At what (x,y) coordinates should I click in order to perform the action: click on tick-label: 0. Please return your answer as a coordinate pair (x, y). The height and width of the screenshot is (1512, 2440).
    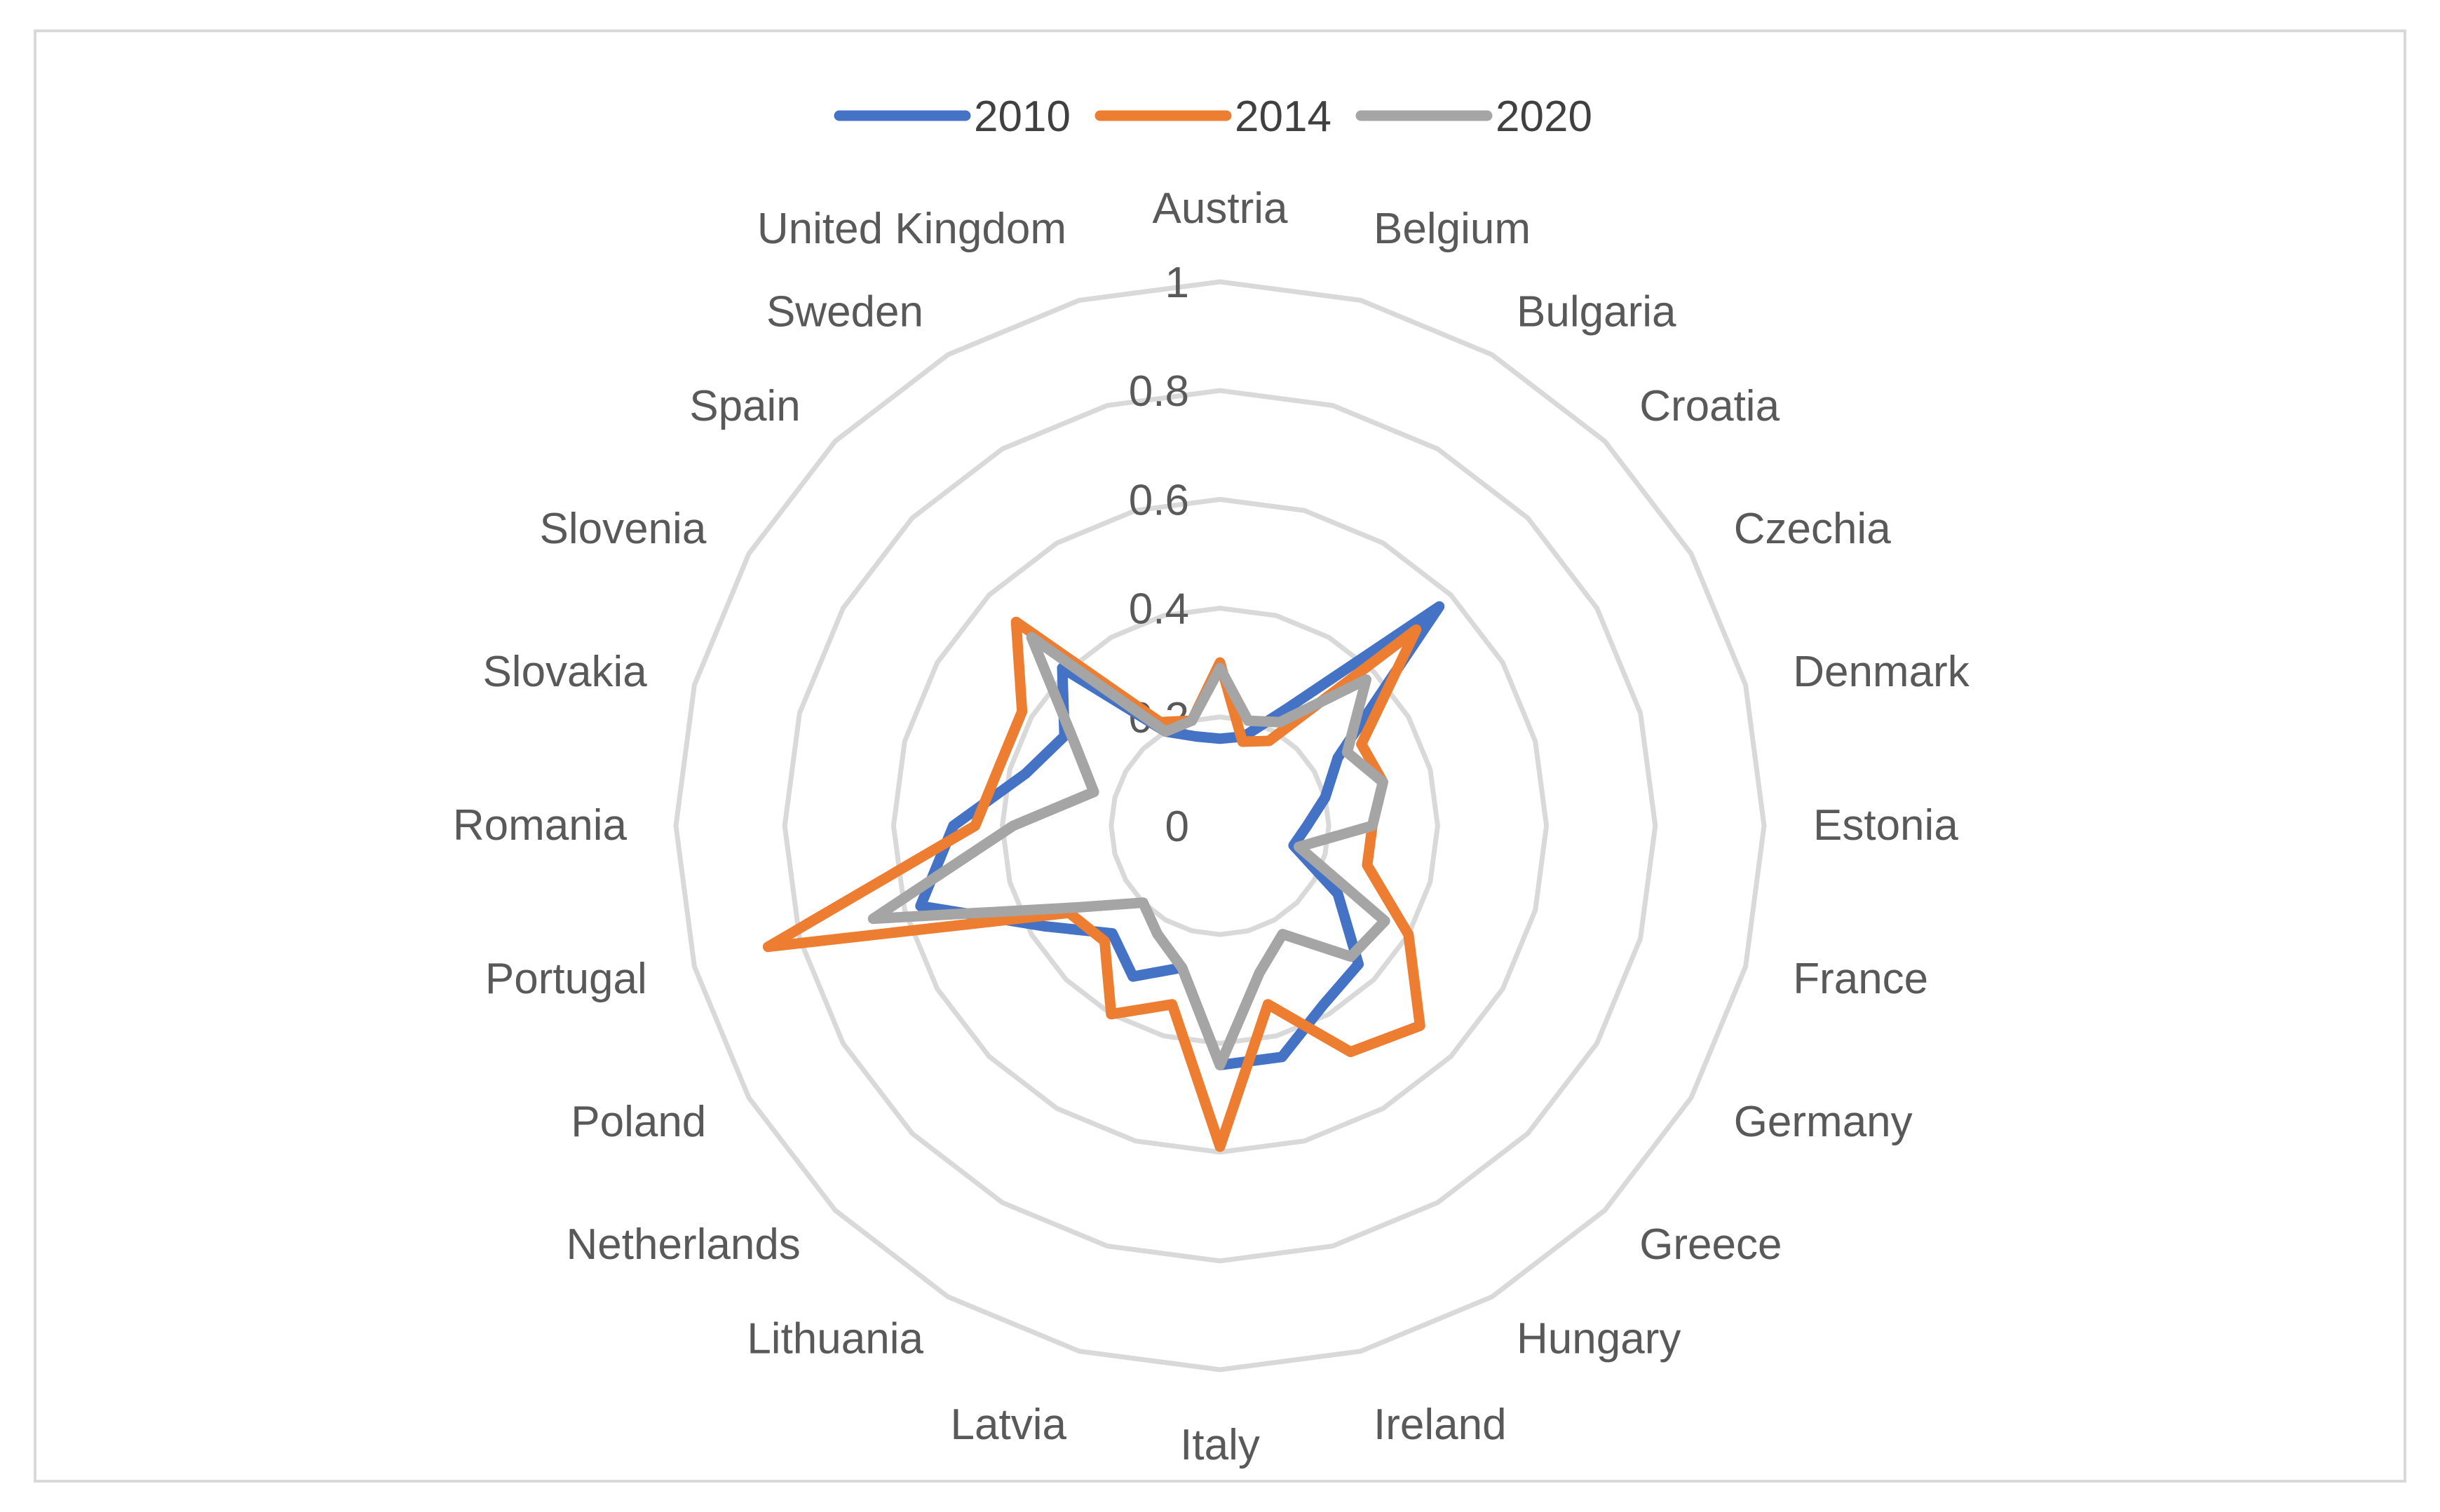
    Looking at the image, I should click on (1177, 827).